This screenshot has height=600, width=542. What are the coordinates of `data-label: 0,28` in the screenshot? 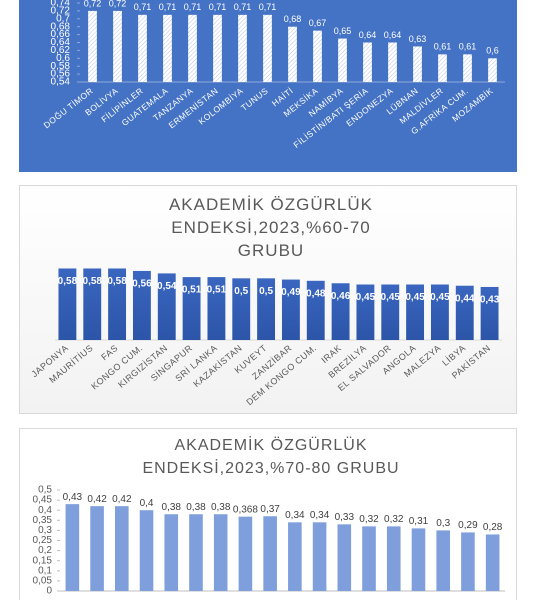 It's located at (493, 527).